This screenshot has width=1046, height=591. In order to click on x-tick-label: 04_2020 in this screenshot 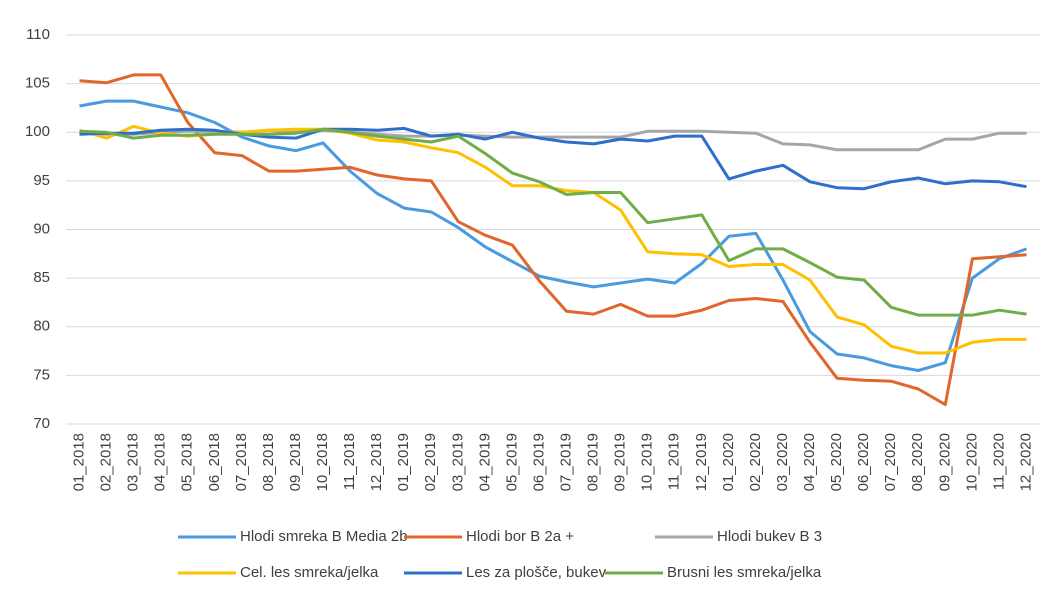, I will do `click(809, 462)`.